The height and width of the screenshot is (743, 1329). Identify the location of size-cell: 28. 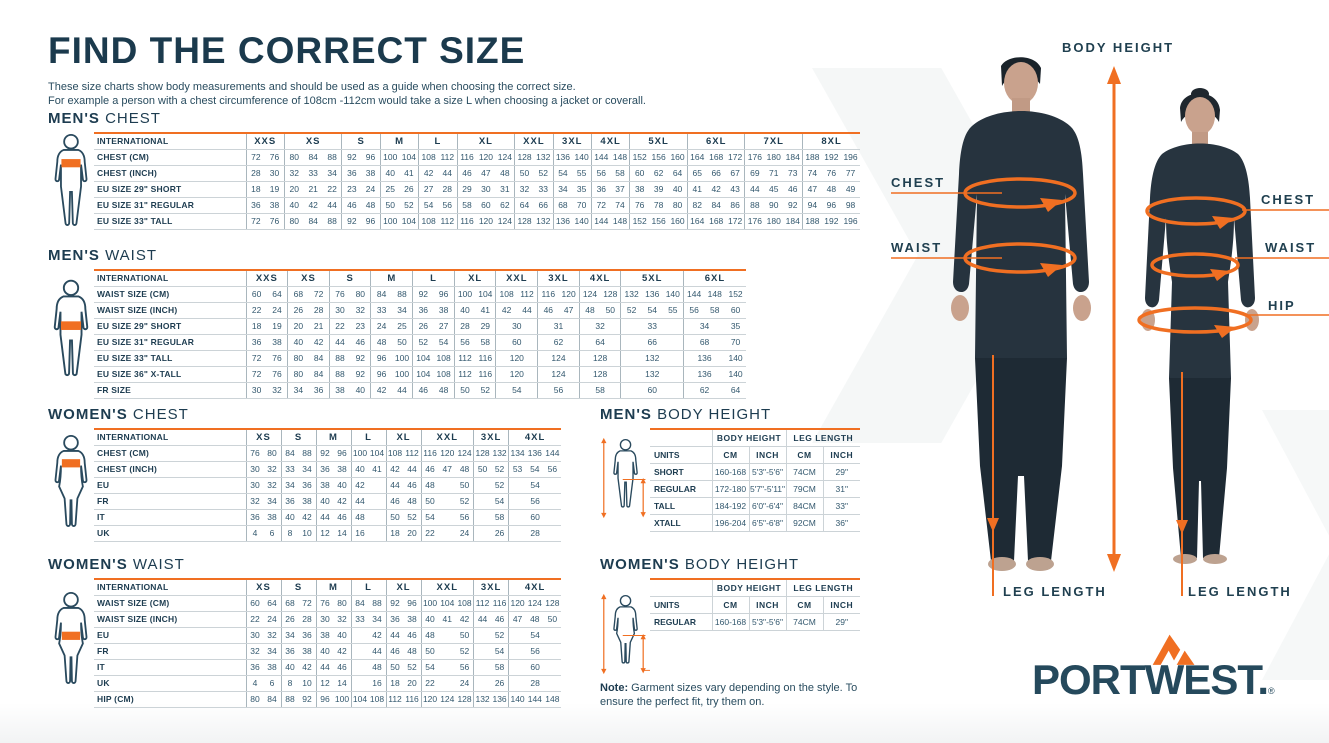
(535, 683).